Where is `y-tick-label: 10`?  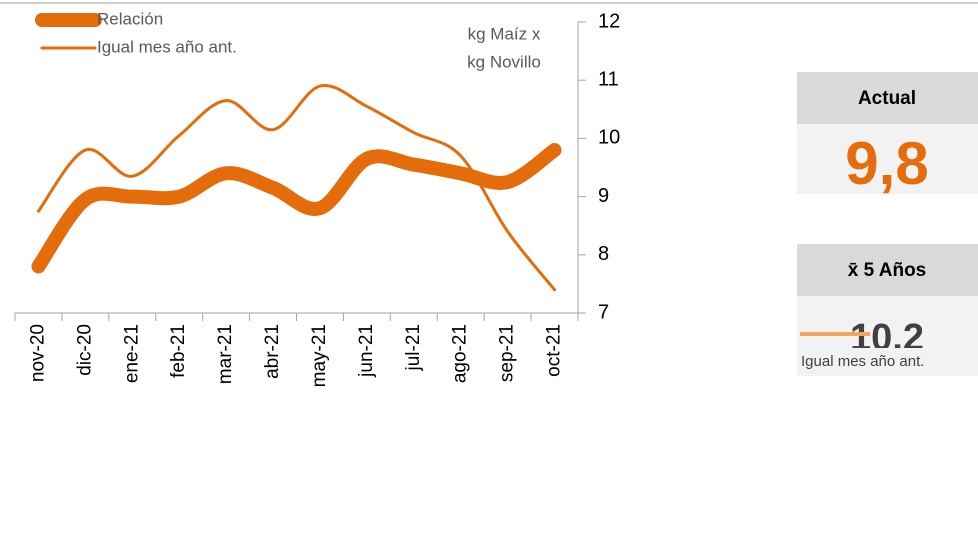 y-tick-label: 10 is located at coordinates (609, 138).